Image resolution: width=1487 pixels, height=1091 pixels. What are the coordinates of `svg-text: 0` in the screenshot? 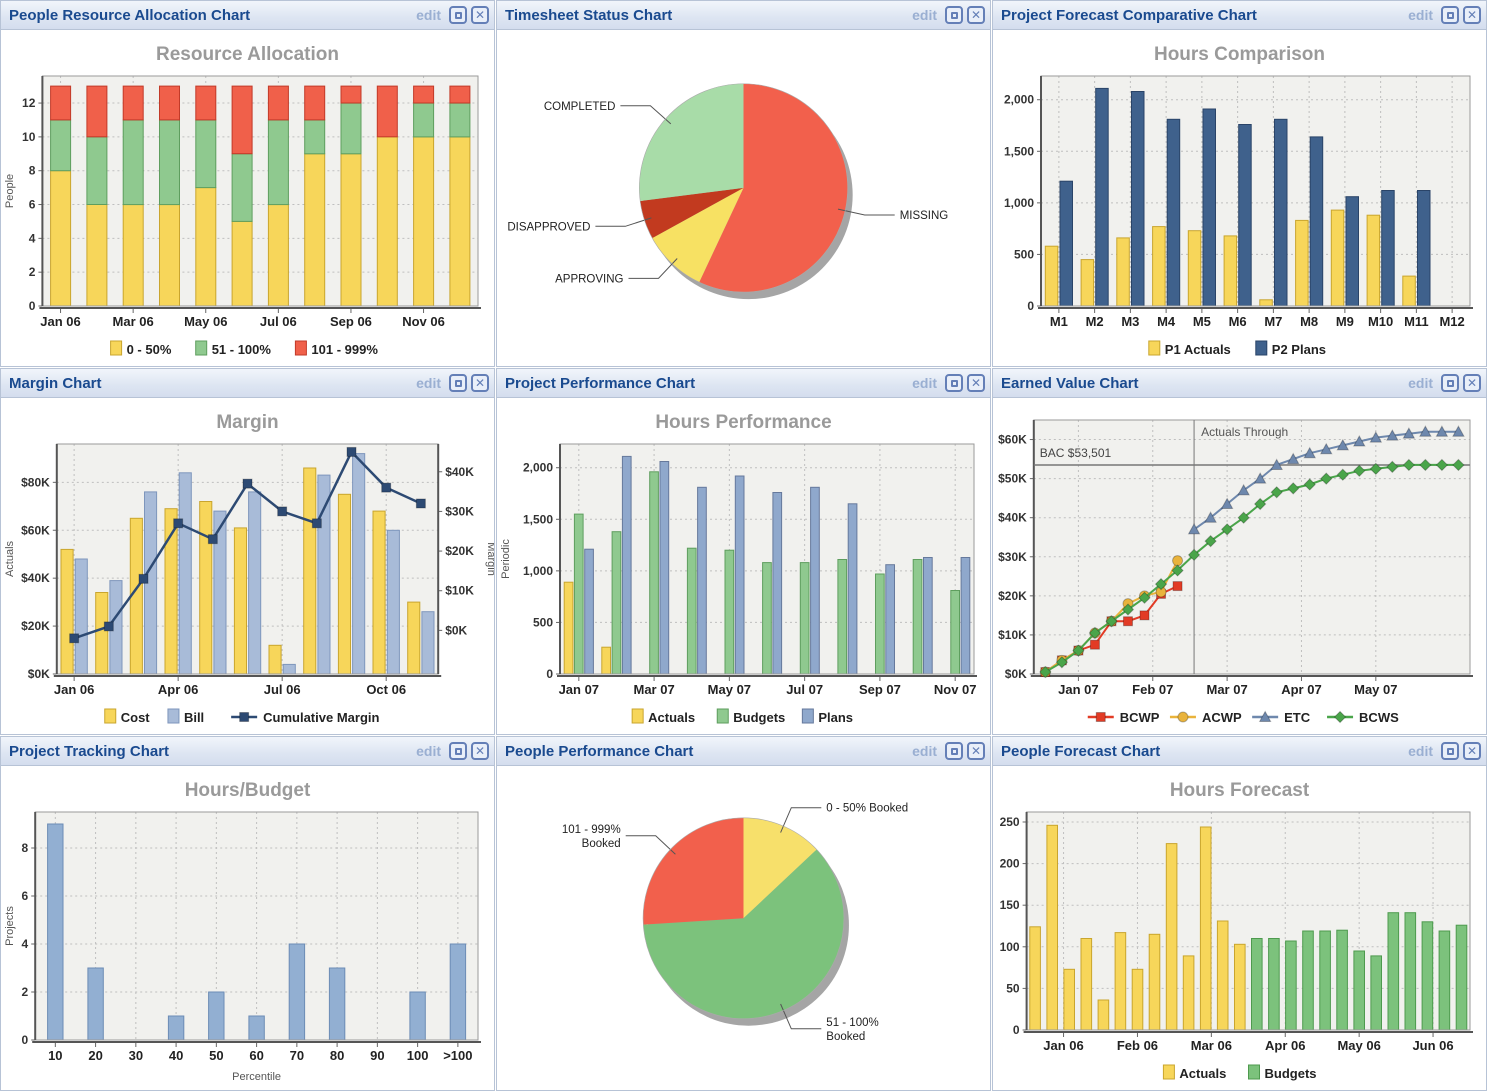 It's located at (1030, 306).